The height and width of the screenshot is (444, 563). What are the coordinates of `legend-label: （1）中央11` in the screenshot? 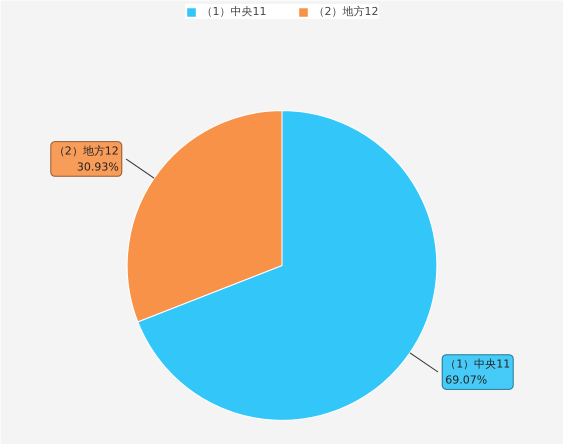 It's located at (234, 11).